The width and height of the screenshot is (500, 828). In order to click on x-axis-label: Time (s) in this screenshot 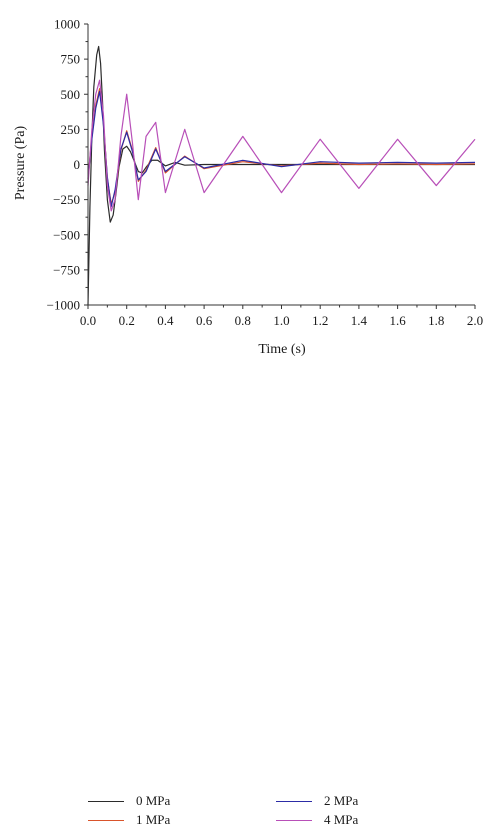, I will do `click(282, 349)`.